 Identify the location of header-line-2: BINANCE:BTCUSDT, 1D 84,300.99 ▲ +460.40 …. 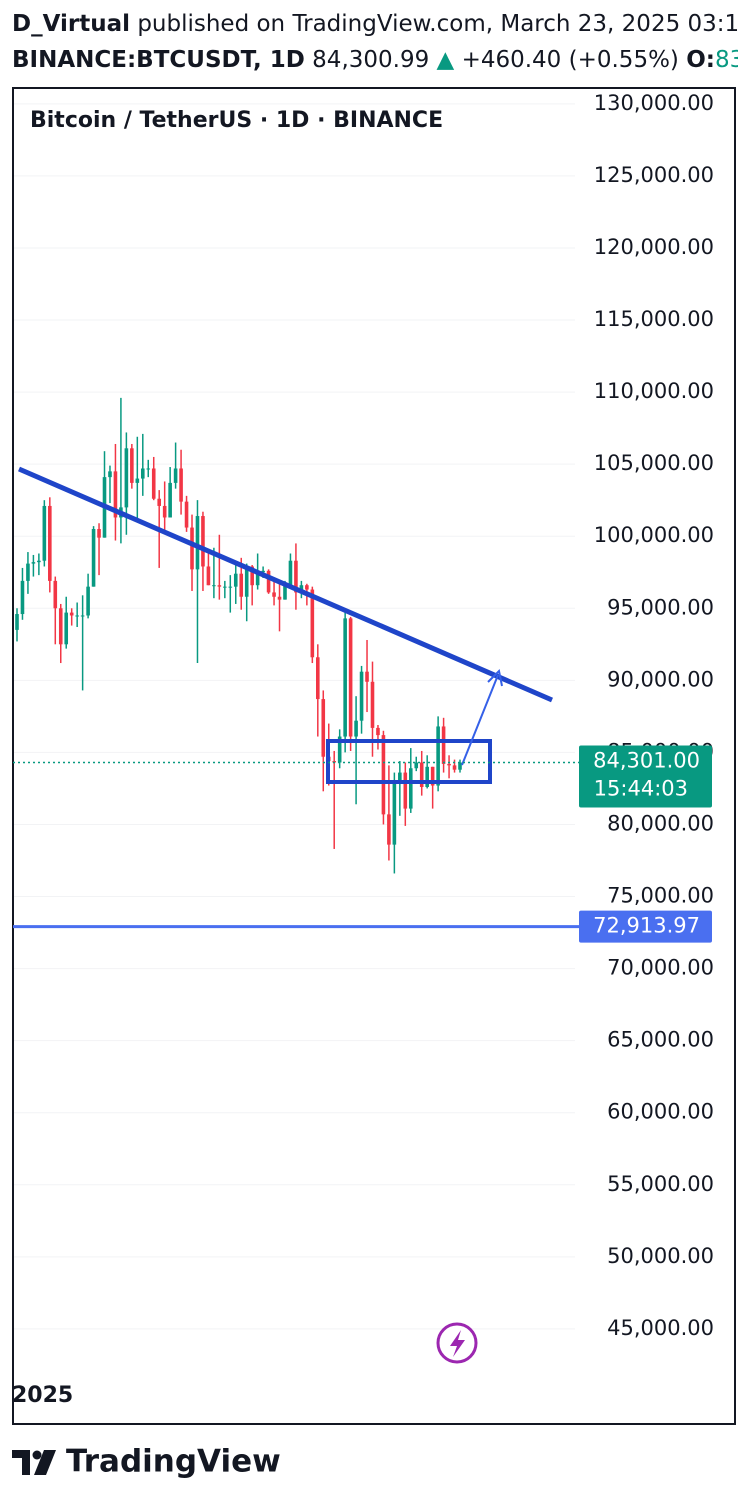
(380, 60).